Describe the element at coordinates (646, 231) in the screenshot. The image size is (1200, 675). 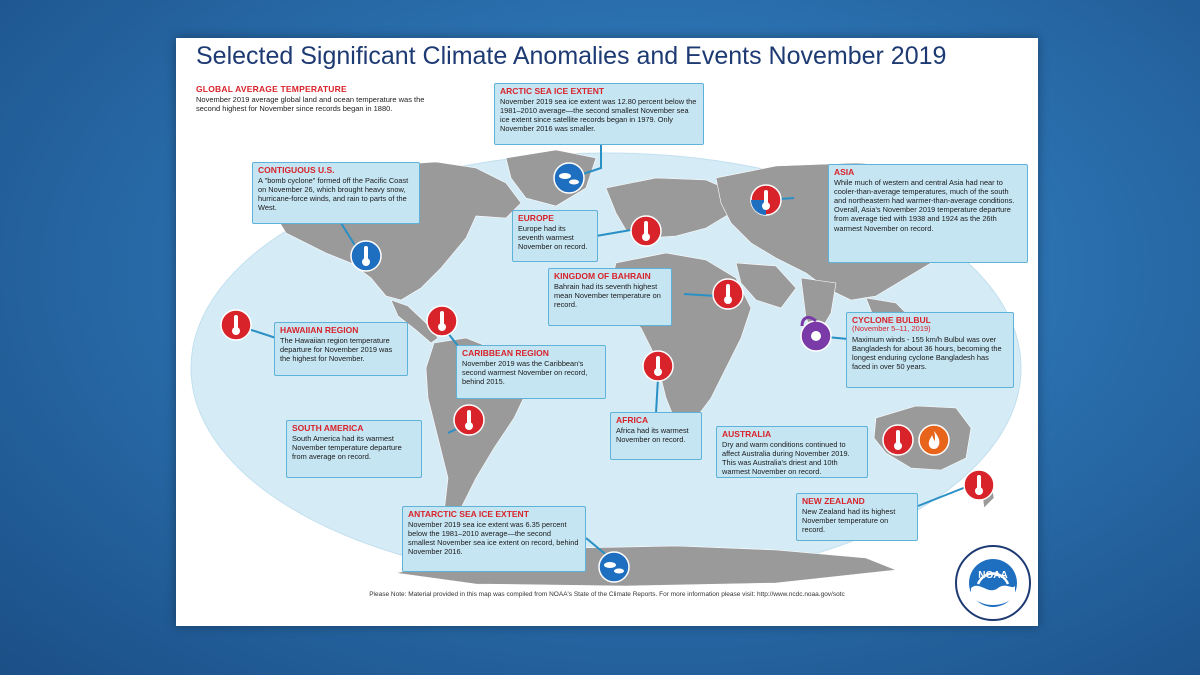
I see `europe-thermometer-warm-icon` at that location.